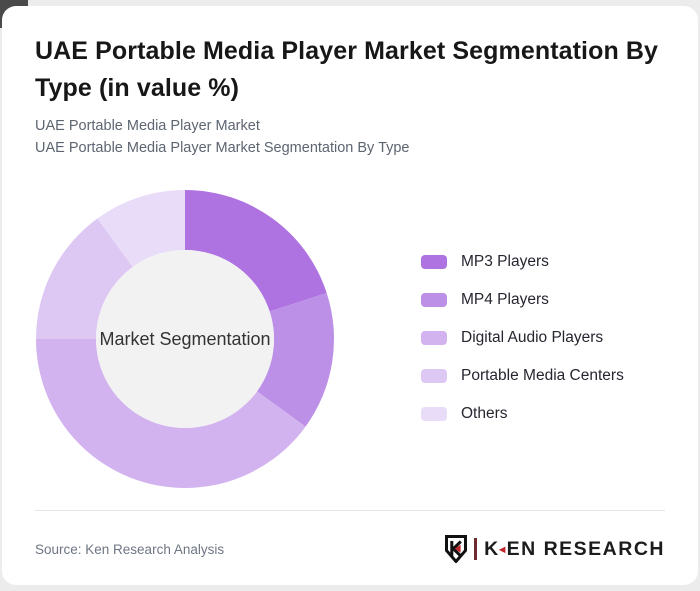 This screenshot has height=591, width=700. I want to click on legend-item-digital-audio-players: Digital Audio Players, so click(522, 337).